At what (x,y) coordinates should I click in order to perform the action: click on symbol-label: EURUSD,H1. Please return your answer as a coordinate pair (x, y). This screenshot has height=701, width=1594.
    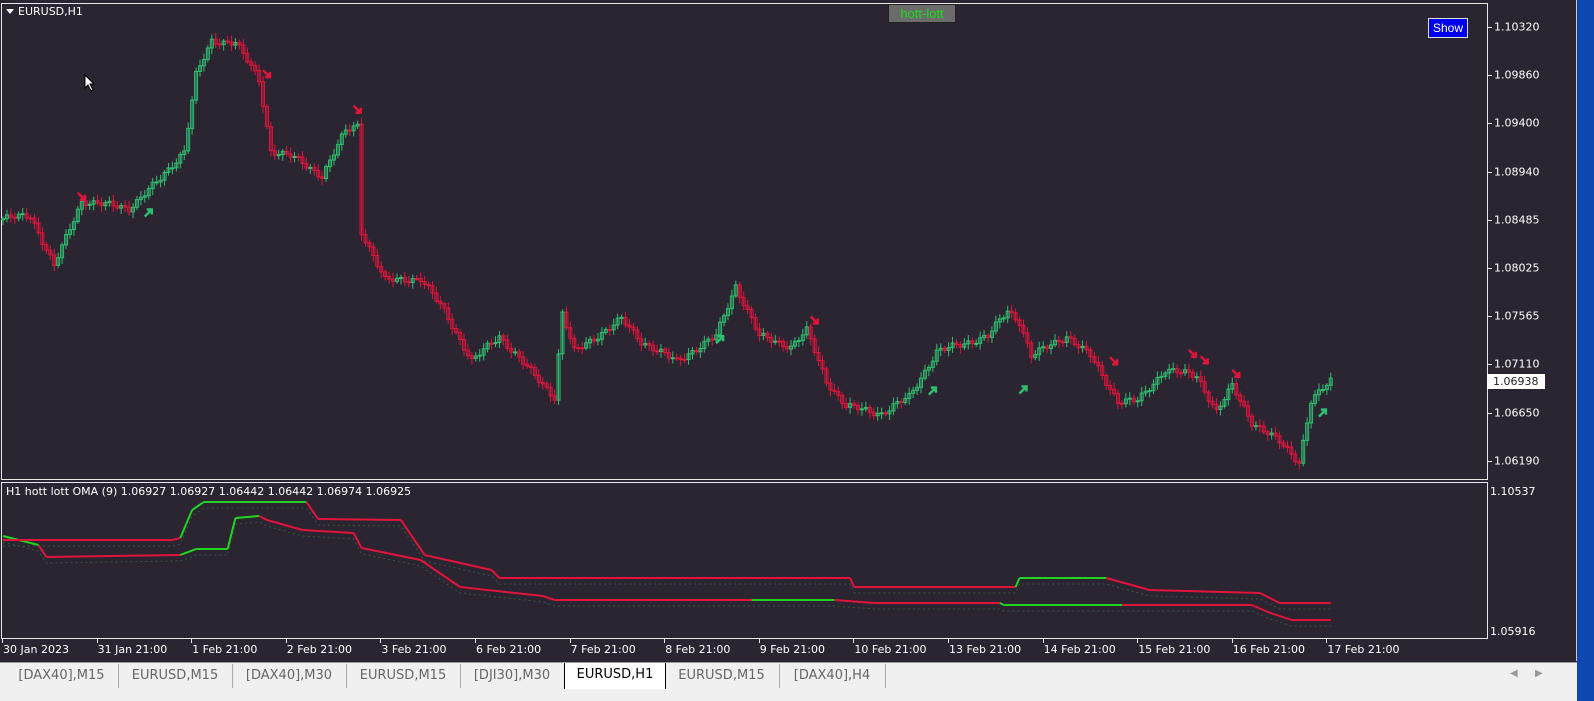
    Looking at the image, I should click on (44, 11).